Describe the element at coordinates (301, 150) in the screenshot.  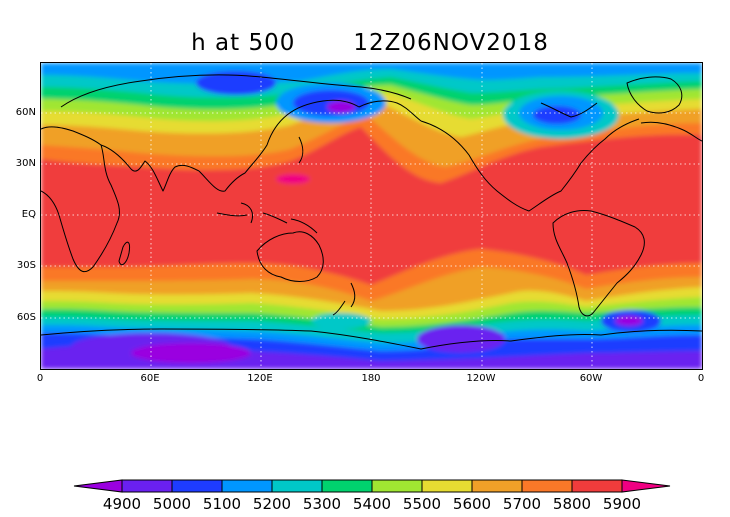
I see `coast-japan` at that location.